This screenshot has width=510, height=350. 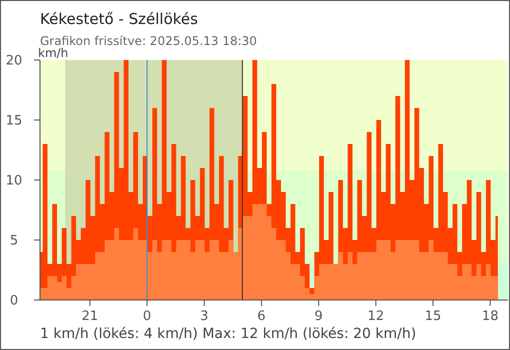 I want to click on x-tick-label: 3, so click(x=204, y=316).